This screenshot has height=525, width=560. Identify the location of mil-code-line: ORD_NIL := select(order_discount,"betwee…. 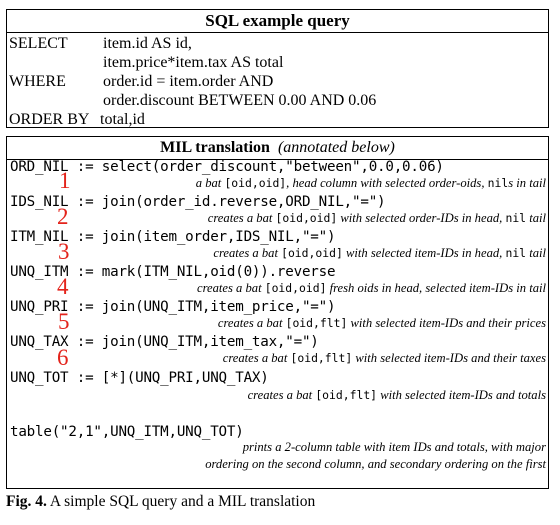
(227, 167).